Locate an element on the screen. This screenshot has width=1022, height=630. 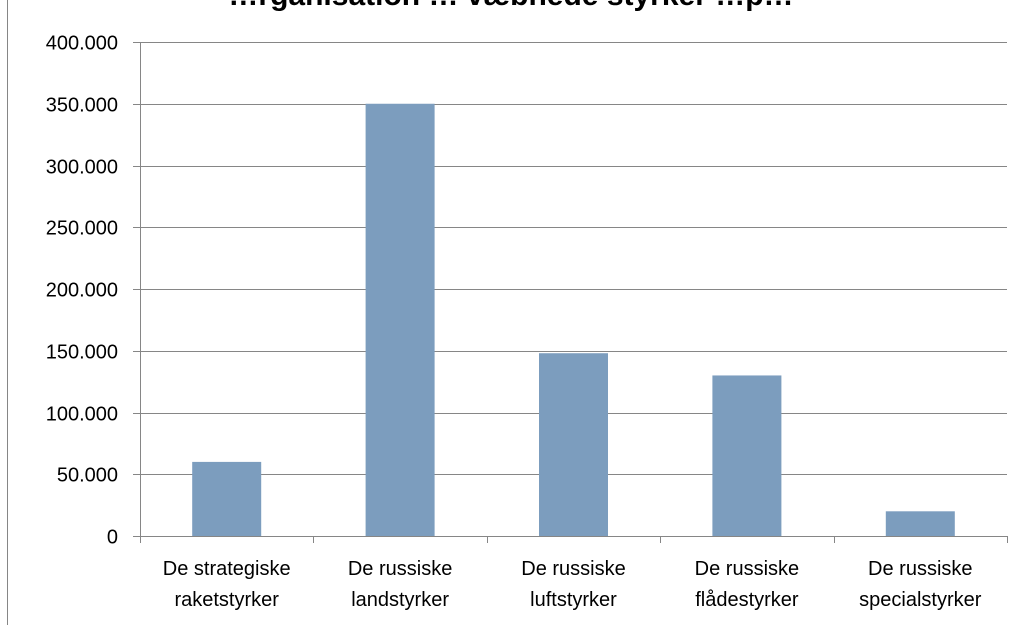
y-tick-label: 300.000 is located at coordinates (82, 168).